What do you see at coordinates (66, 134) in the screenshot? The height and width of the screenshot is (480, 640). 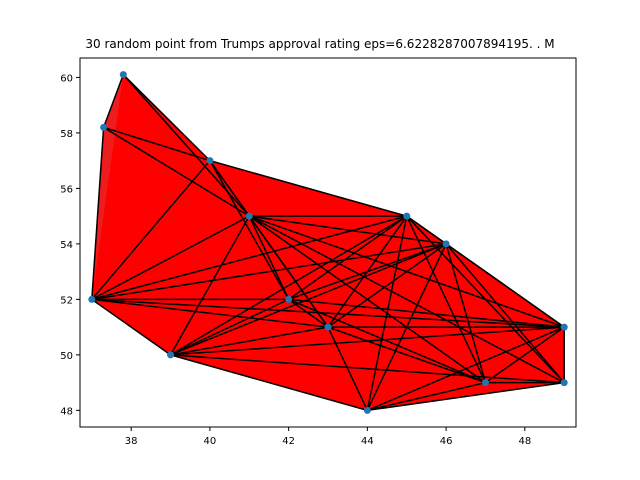 I see `y-tick-label: 58` at bounding box center [66, 134].